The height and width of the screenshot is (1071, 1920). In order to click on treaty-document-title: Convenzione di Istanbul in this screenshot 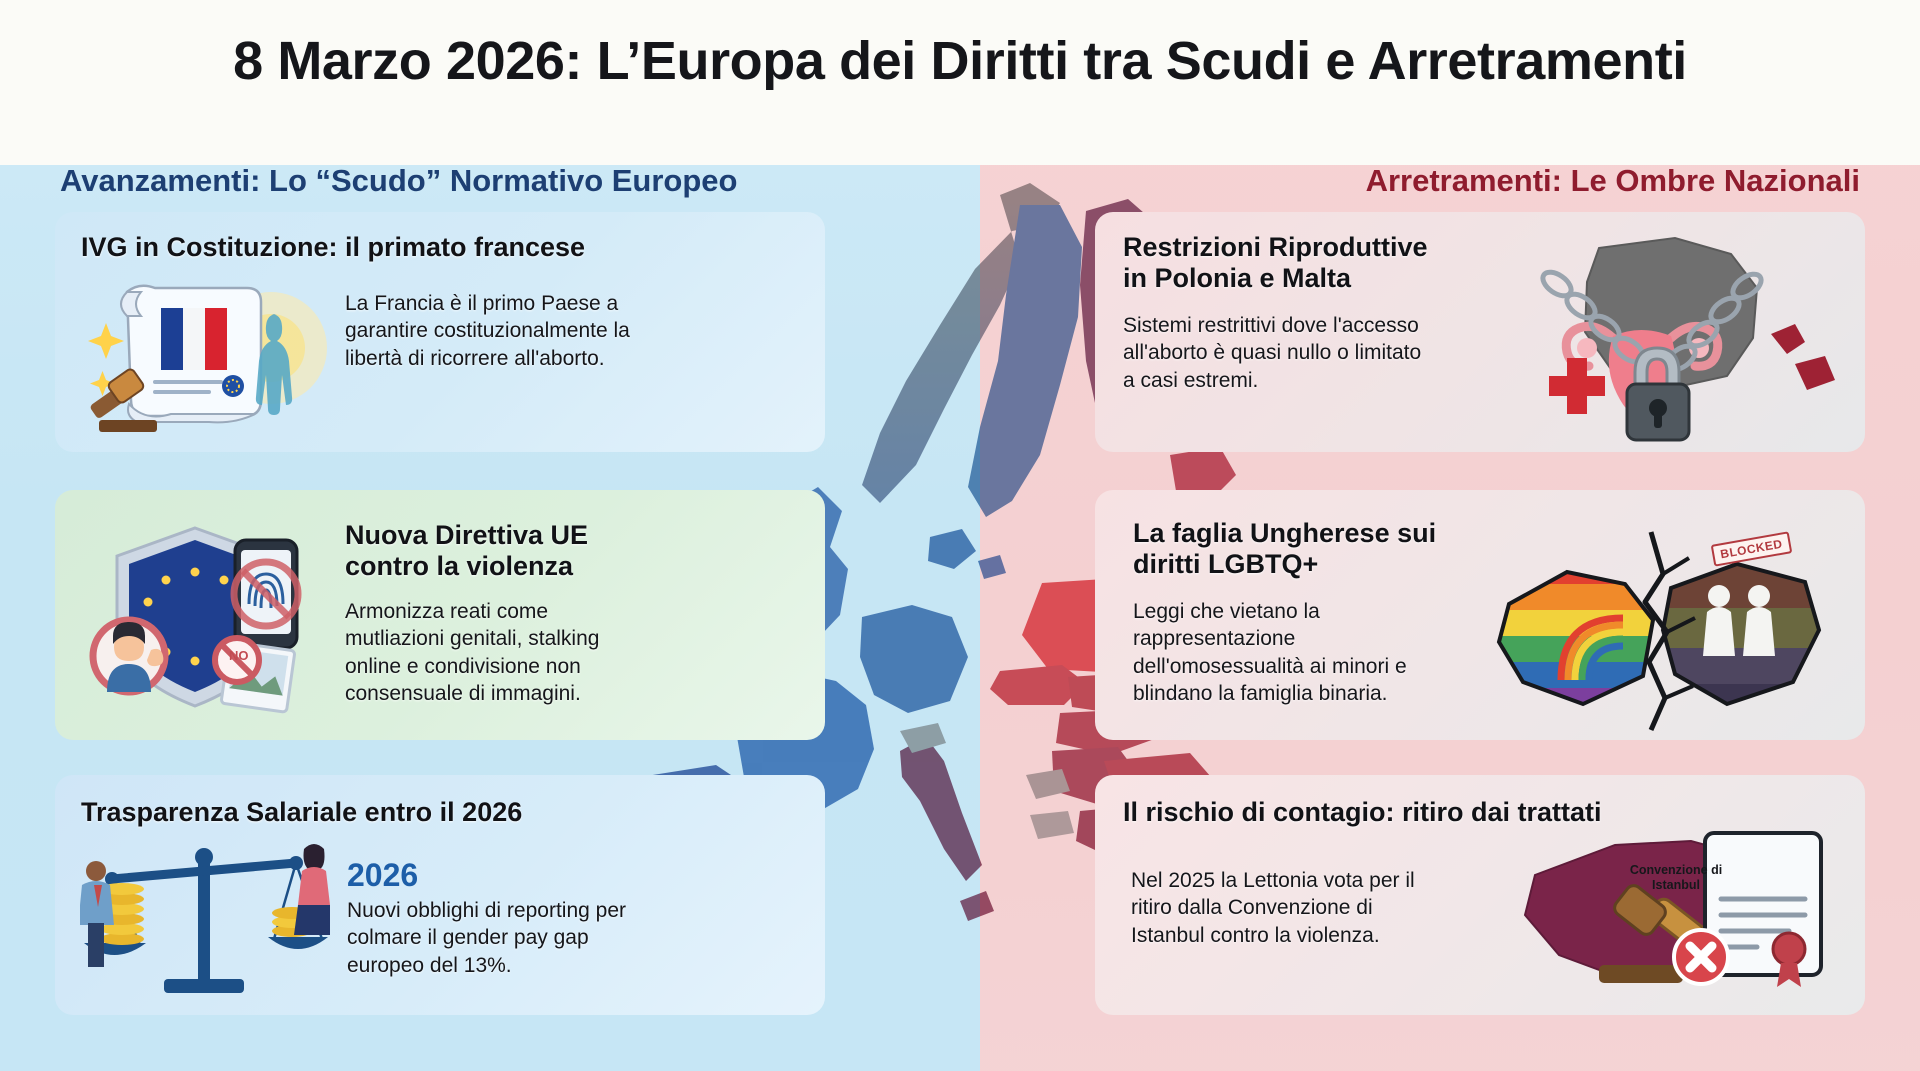, I will do `click(1676, 877)`.